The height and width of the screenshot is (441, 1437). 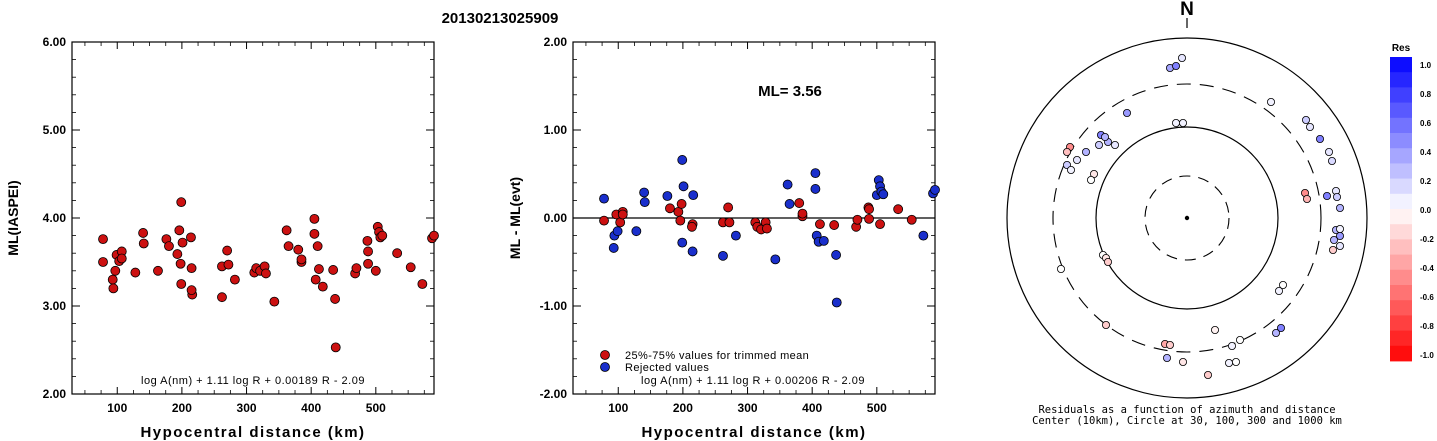 I want to click on legend-label-trimmed: 25%-75% values for trimmed mean, so click(x=717, y=356).